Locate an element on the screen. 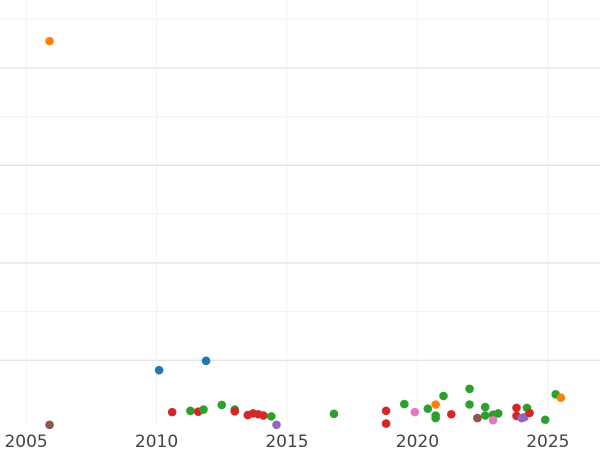 Image resolution: width=600 pixels, height=450 pixels. x-tick-label-2005: 2005 is located at coordinates (25, 441).